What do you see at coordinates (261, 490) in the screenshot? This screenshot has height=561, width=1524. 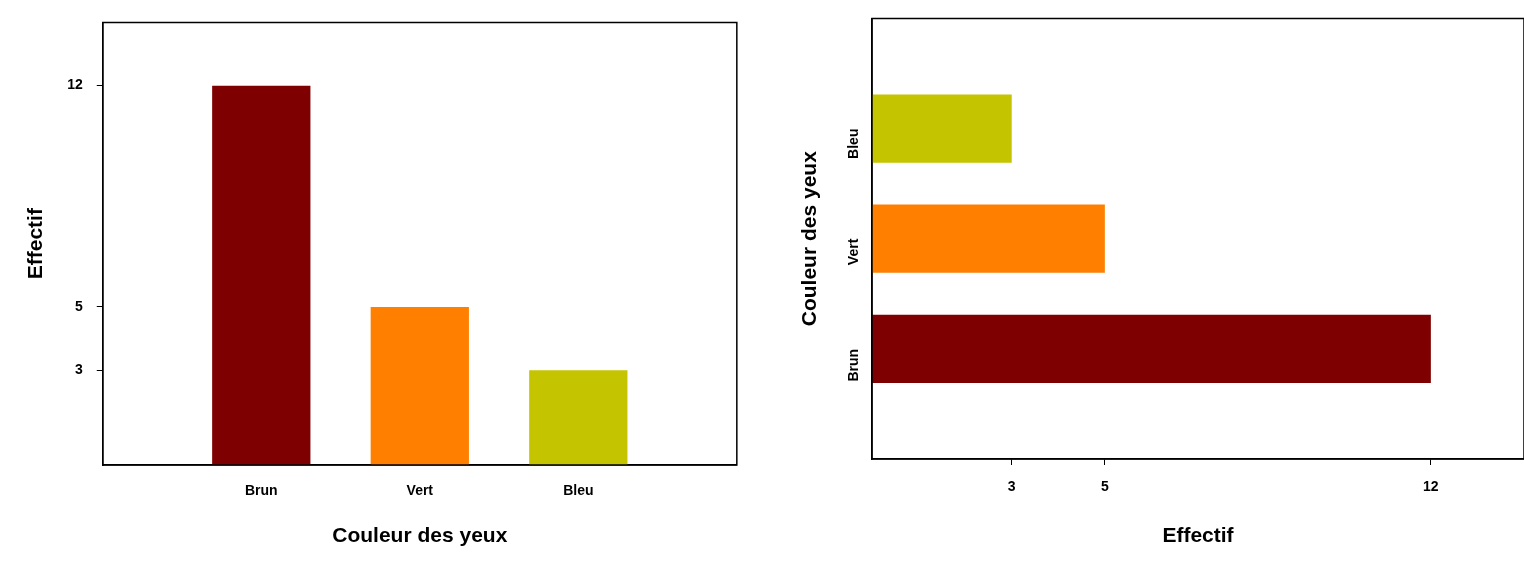 I see `x-tick-label: Brun` at bounding box center [261, 490].